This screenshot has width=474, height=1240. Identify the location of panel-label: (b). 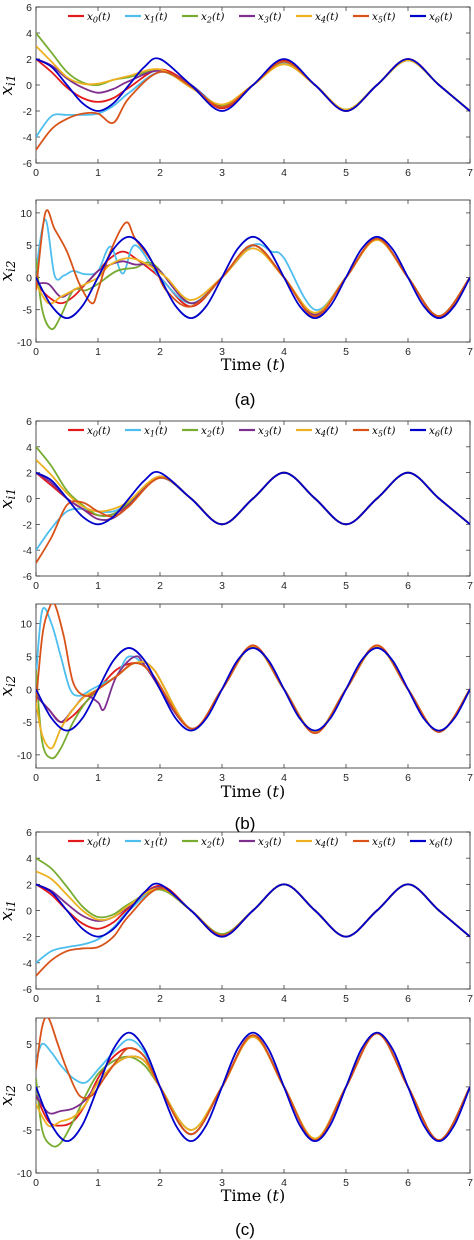
(245, 823).